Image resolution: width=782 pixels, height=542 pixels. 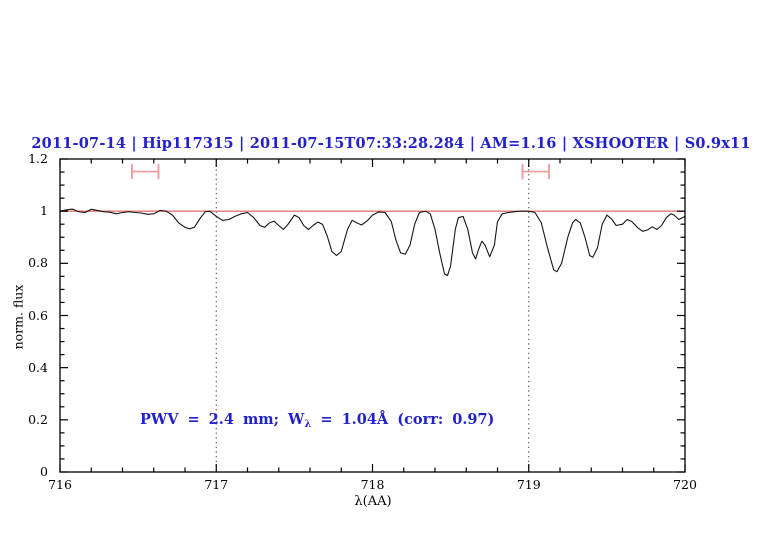 What do you see at coordinates (528, 484) in the screenshot?
I see `x-tick-label: 719` at bounding box center [528, 484].